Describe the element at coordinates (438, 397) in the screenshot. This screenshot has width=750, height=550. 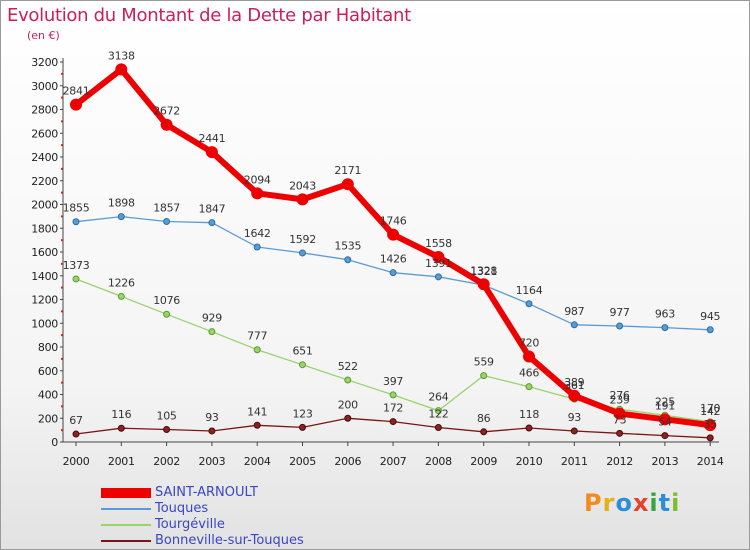
I see `data-label-tourg-ville: 264` at that location.